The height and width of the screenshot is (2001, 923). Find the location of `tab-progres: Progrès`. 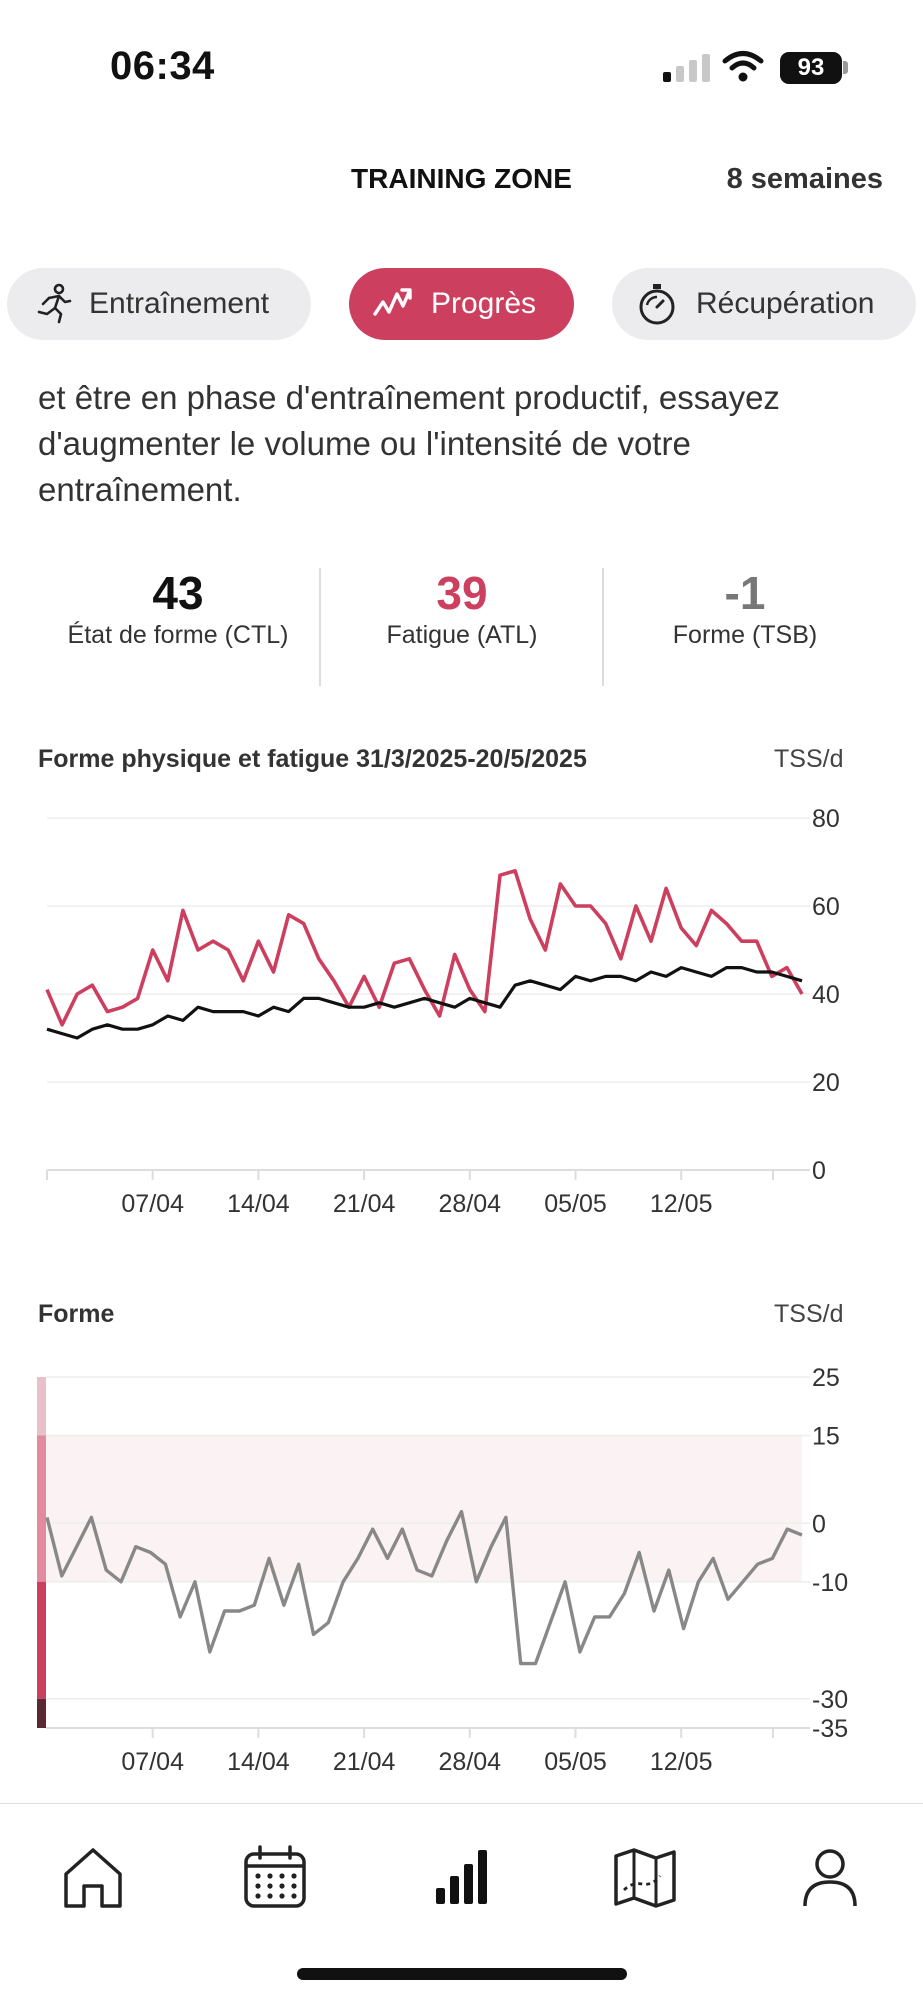

tab-progres: Progrès is located at coordinates (461, 304).